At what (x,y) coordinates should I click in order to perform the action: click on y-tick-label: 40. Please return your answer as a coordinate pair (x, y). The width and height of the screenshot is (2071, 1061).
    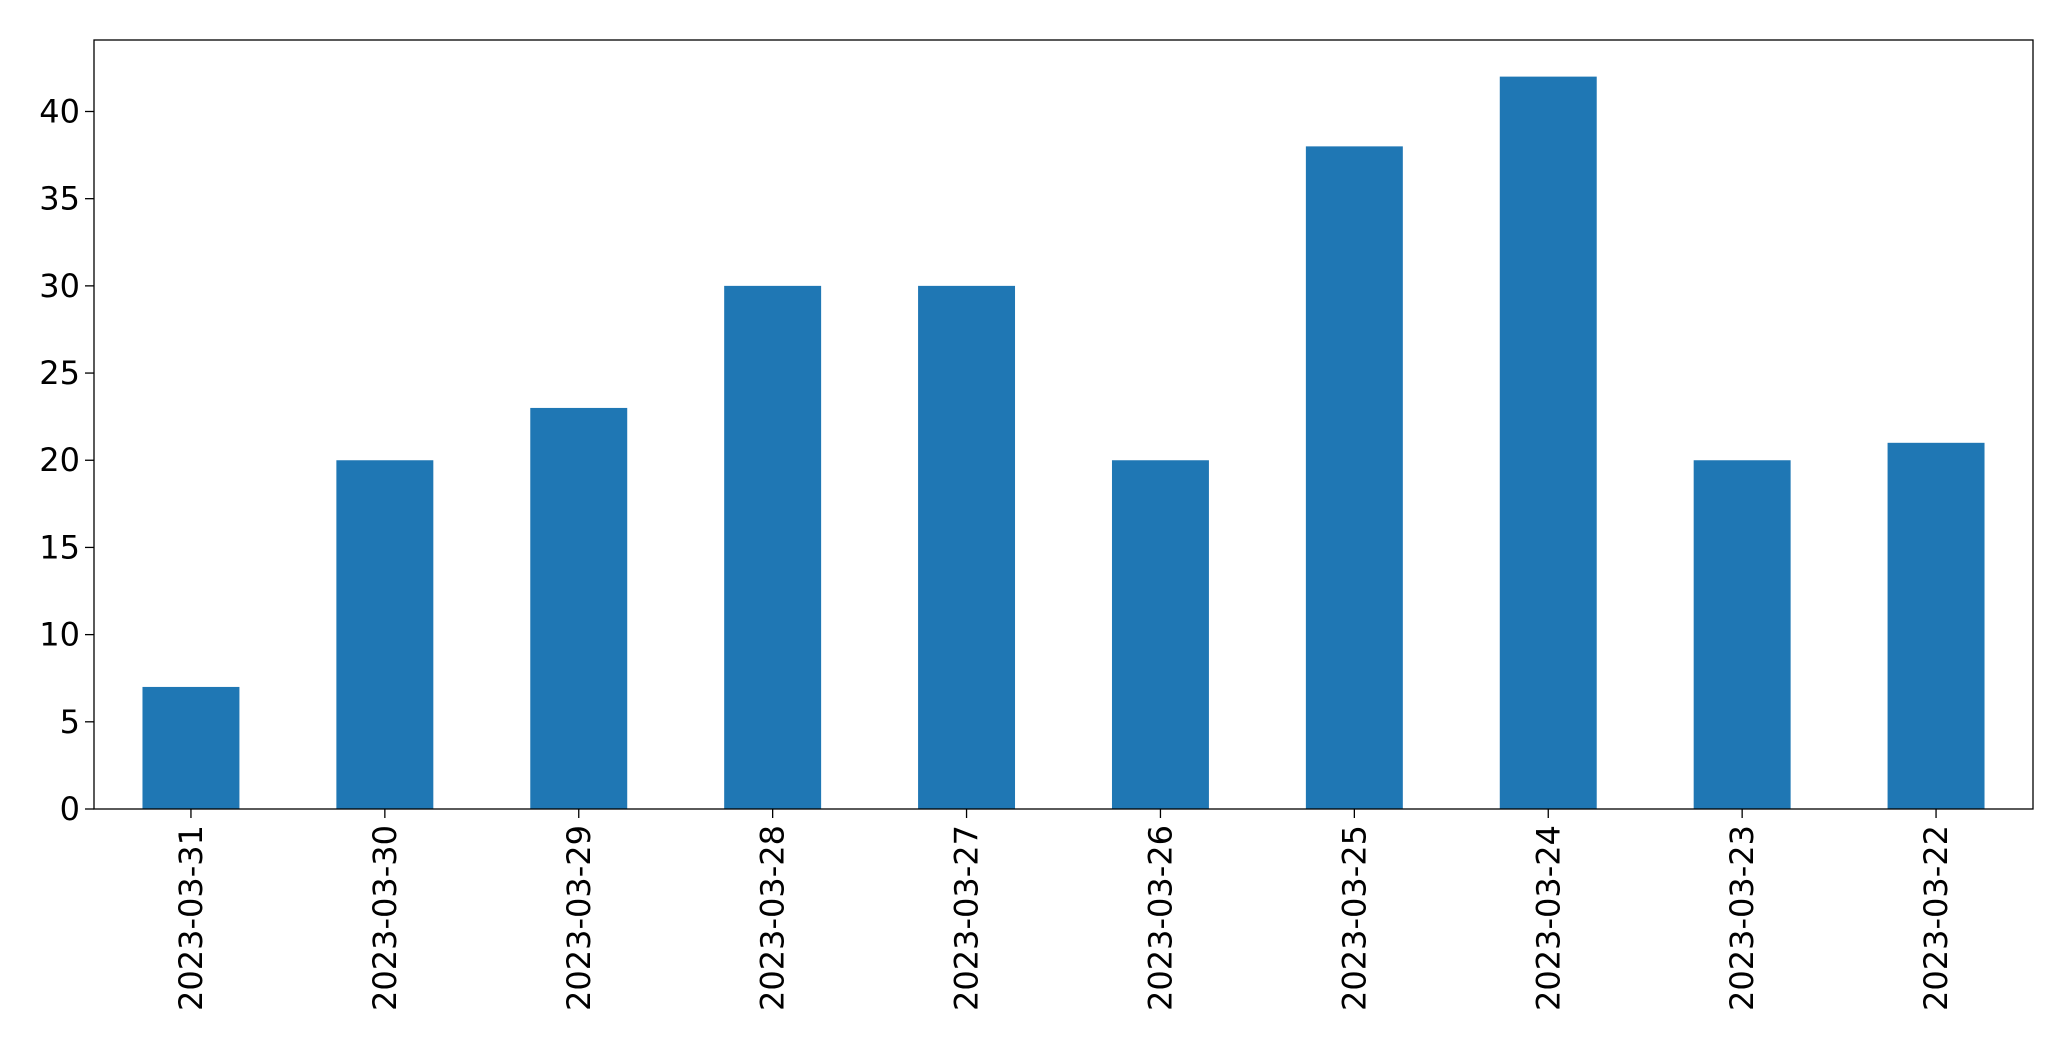
    Looking at the image, I should click on (59, 111).